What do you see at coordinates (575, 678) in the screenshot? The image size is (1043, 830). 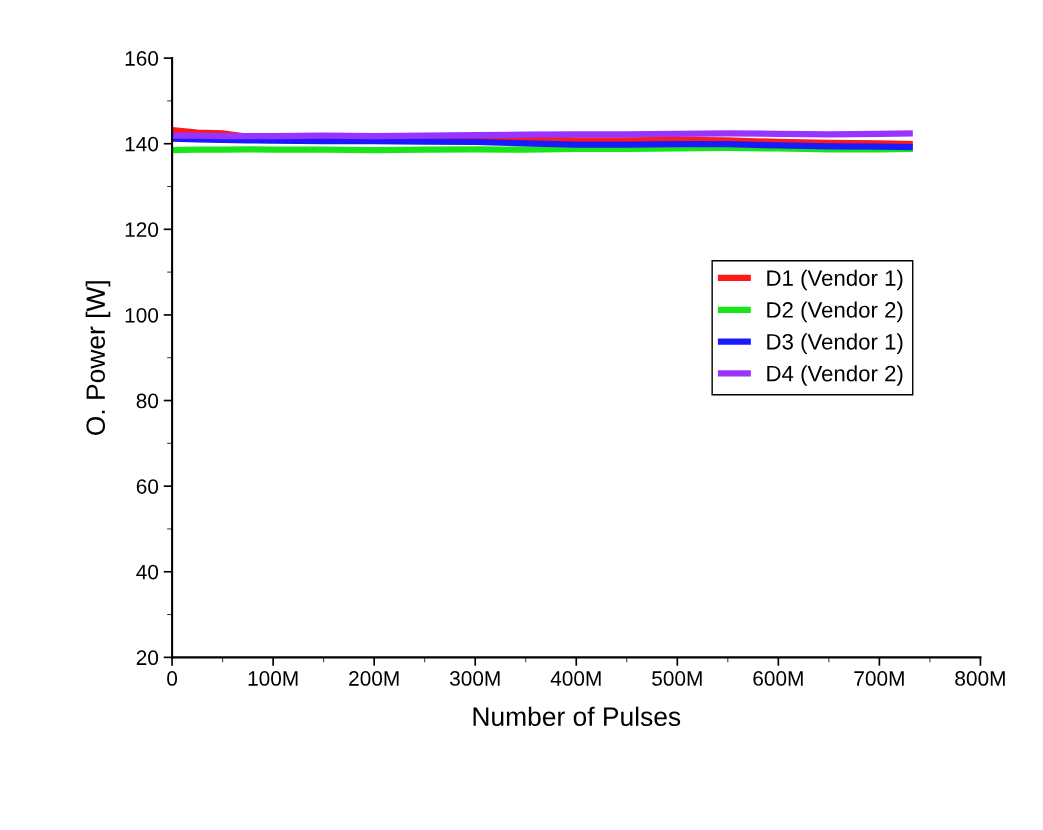 I see `x-tick-label: 400M` at bounding box center [575, 678].